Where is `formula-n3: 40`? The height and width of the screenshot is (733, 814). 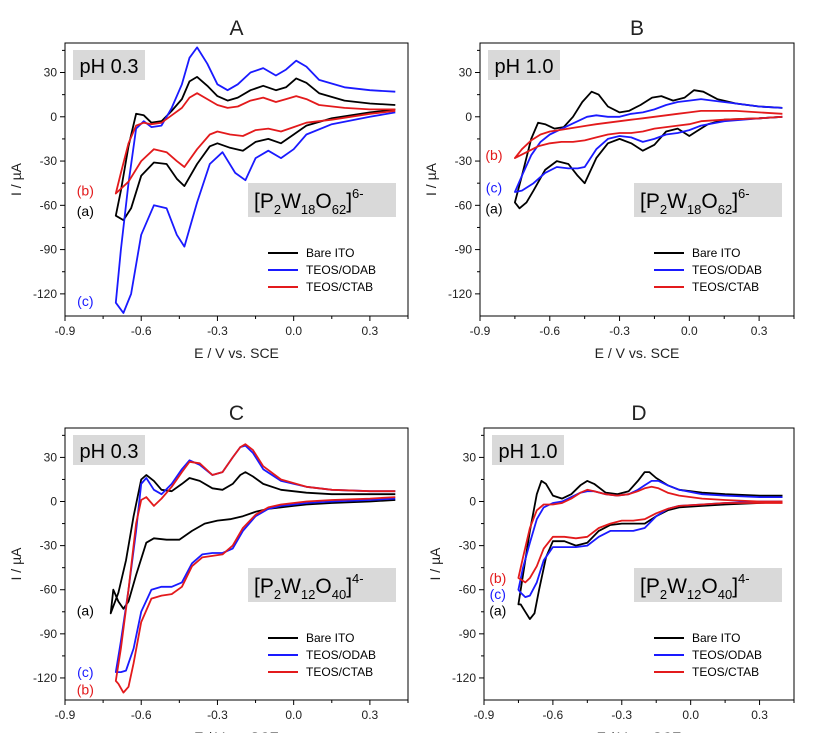 formula-n3: 40 is located at coordinates (339, 594).